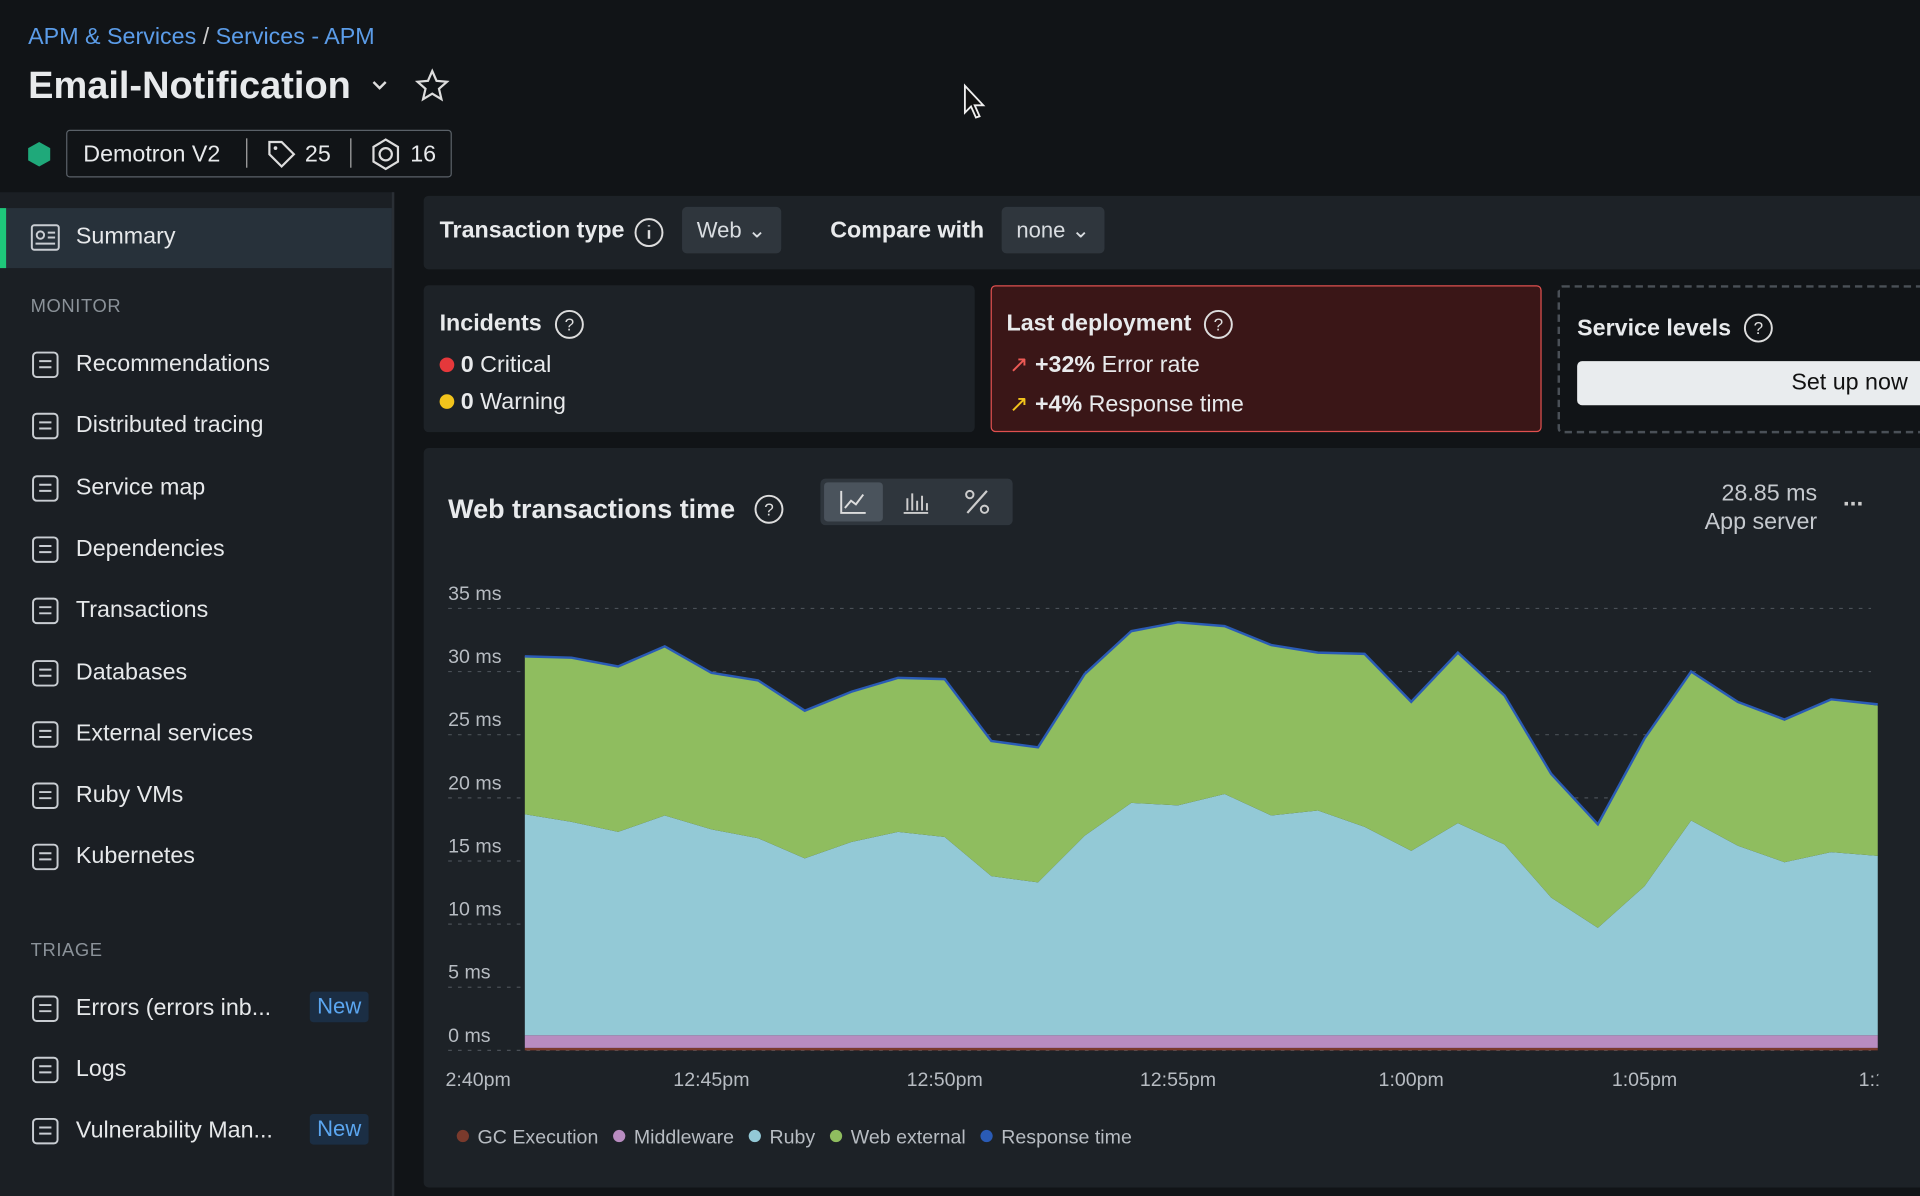 Image resolution: width=1920 pixels, height=1196 pixels. I want to click on area-icon, so click(853, 502).